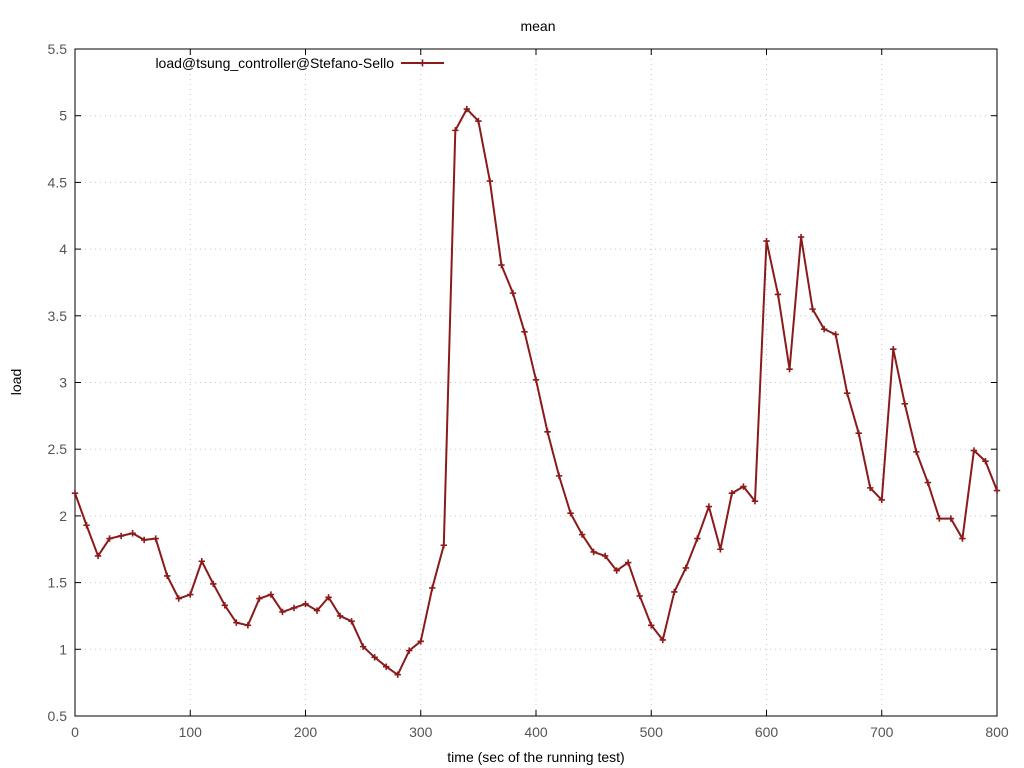 The image size is (1024, 768). I want to click on x-axis-title: time (sec of the running test), so click(535, 757).